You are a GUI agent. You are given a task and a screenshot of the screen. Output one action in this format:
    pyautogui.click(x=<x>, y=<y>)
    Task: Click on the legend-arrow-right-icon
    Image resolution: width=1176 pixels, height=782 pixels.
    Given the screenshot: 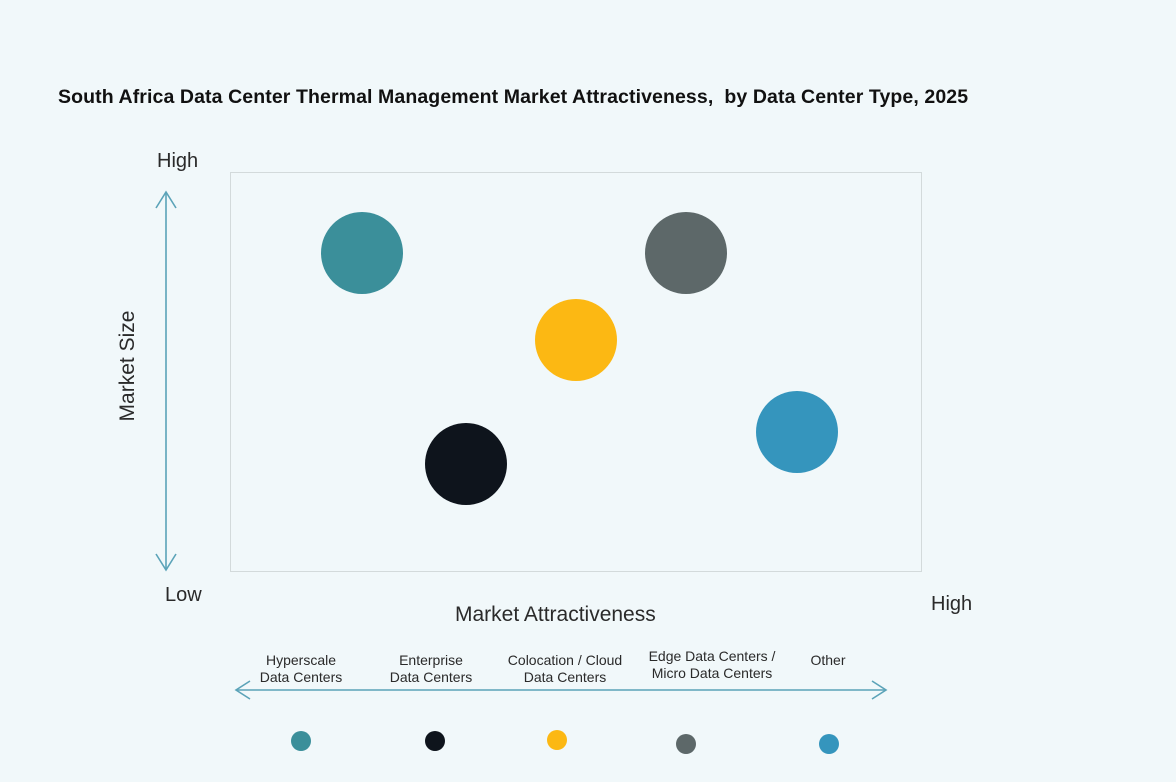 What is the action you would take?
    pyautogui.click(x=879, y=690)
    